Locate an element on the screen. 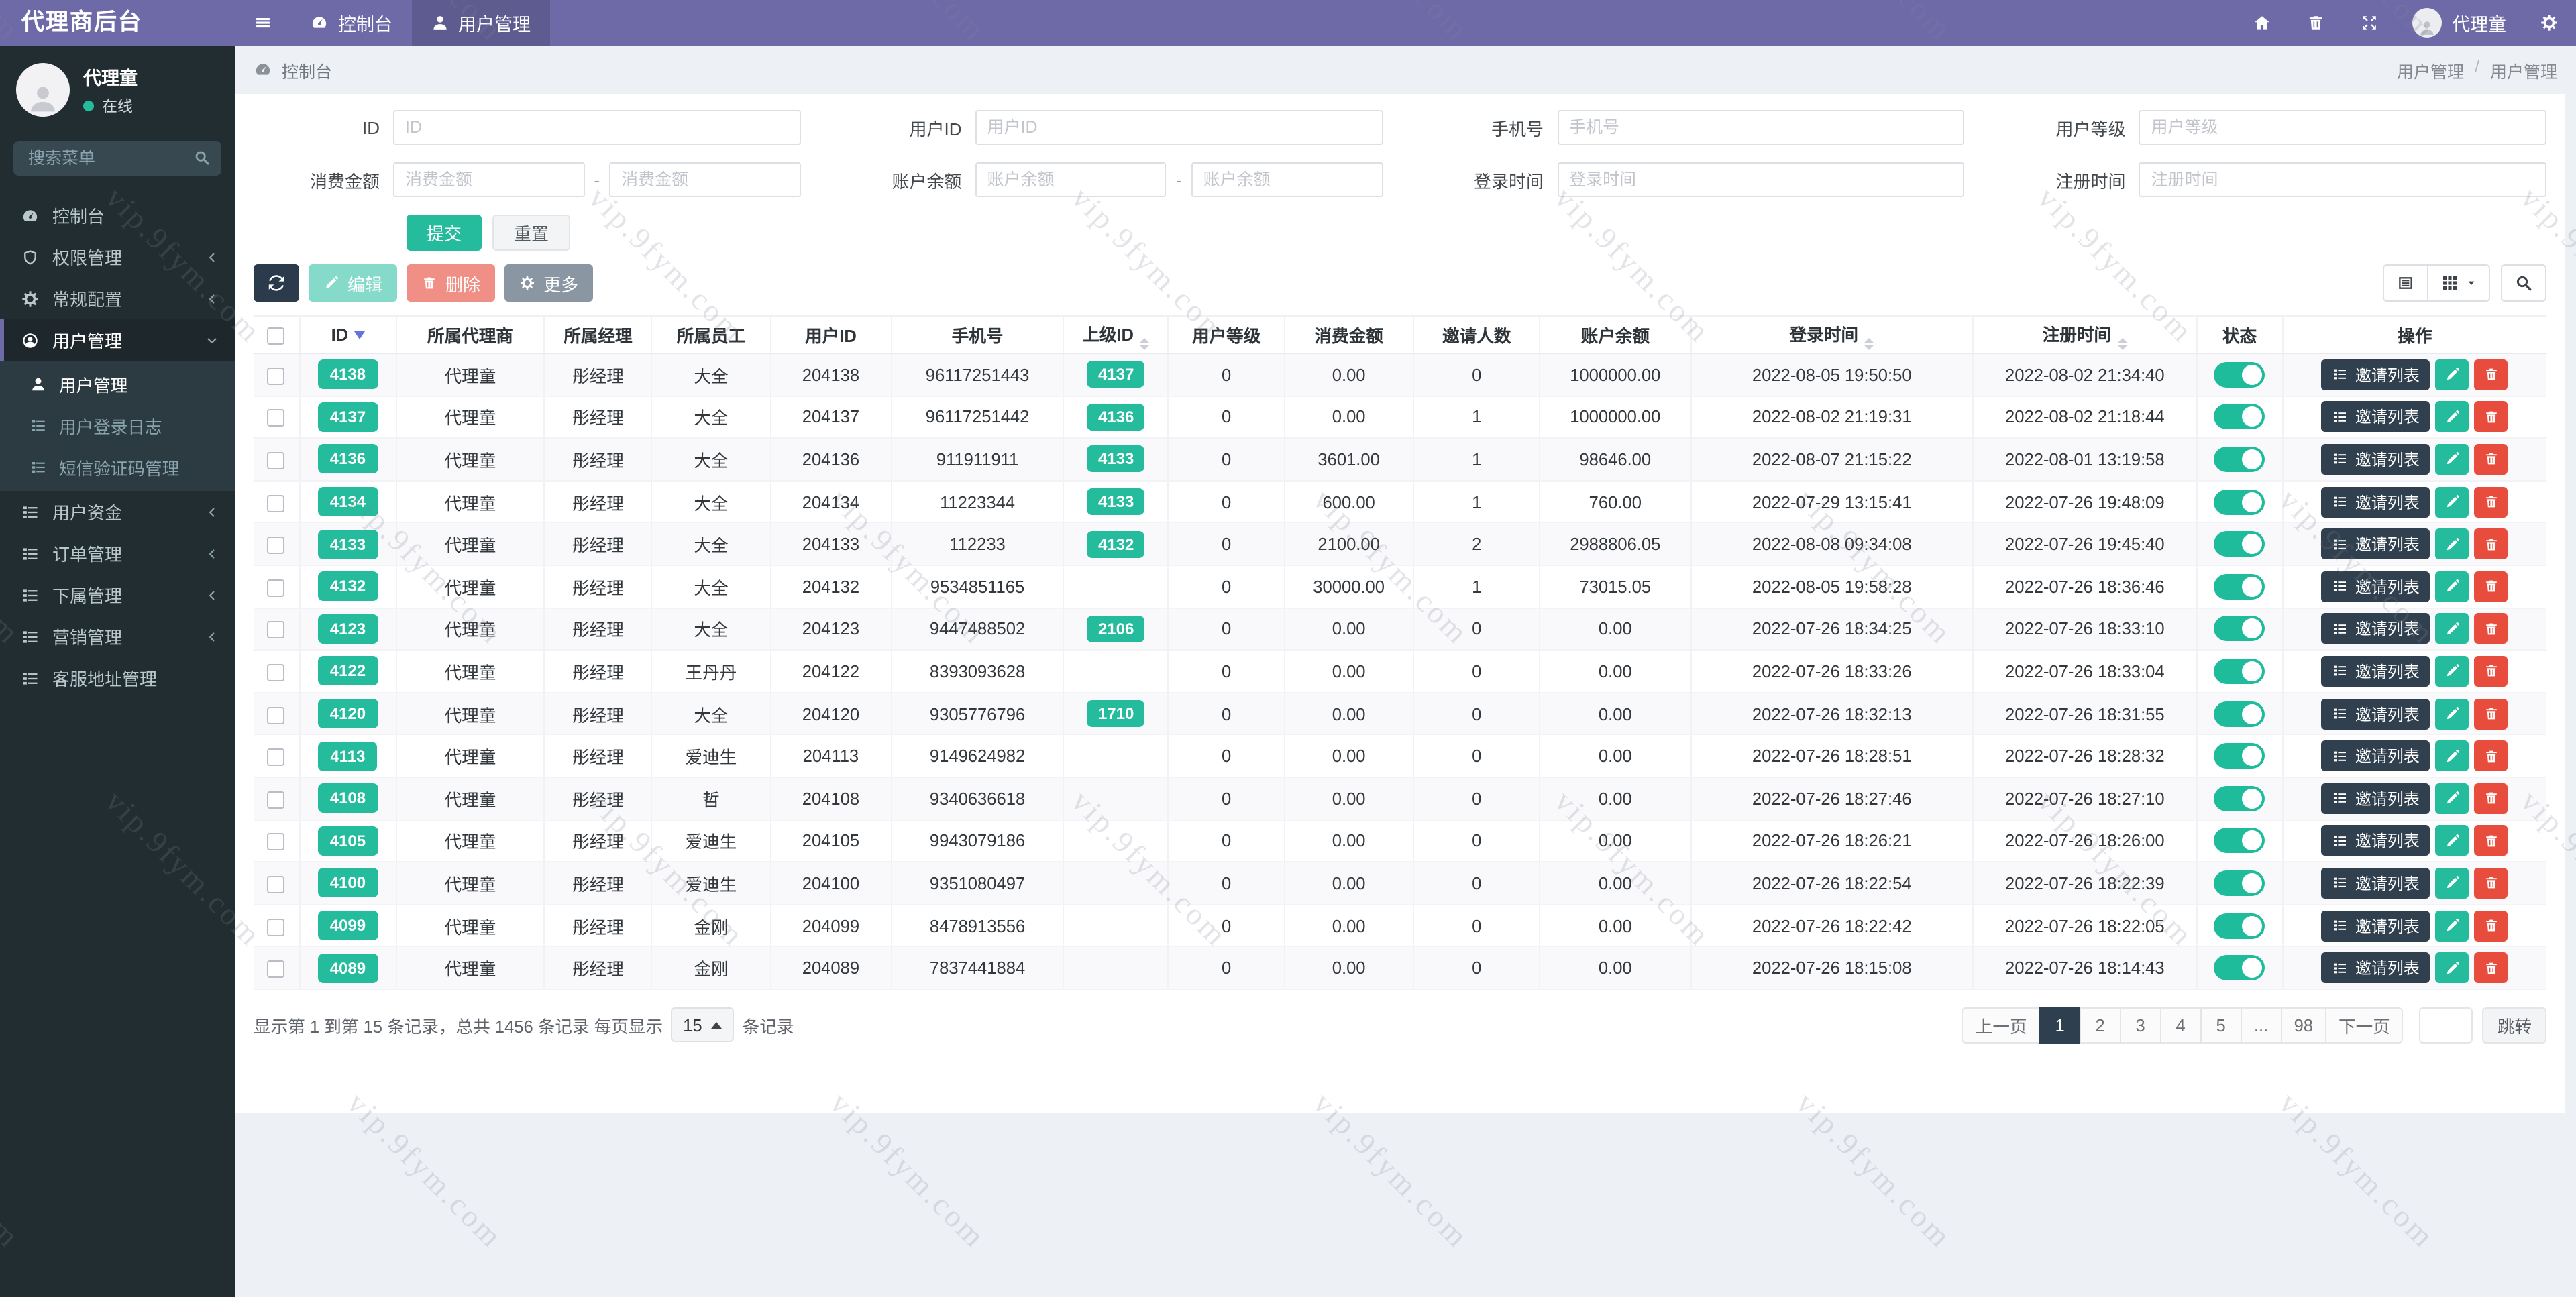  sidebar-item-6-订单管理: 订单管理 is located at coordinates (117, 553).